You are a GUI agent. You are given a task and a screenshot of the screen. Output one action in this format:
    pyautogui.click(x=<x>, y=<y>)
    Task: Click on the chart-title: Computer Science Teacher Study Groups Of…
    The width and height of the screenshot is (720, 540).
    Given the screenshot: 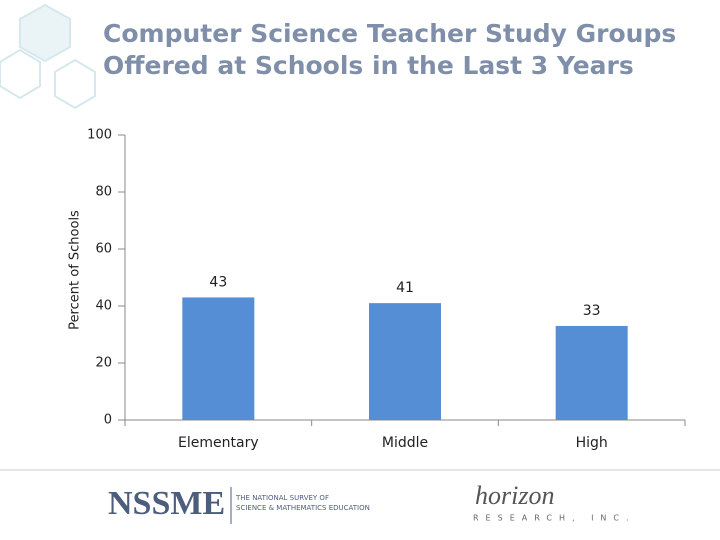 What is the action you would take?
    pyautogui.click(x=390, y=49)
    